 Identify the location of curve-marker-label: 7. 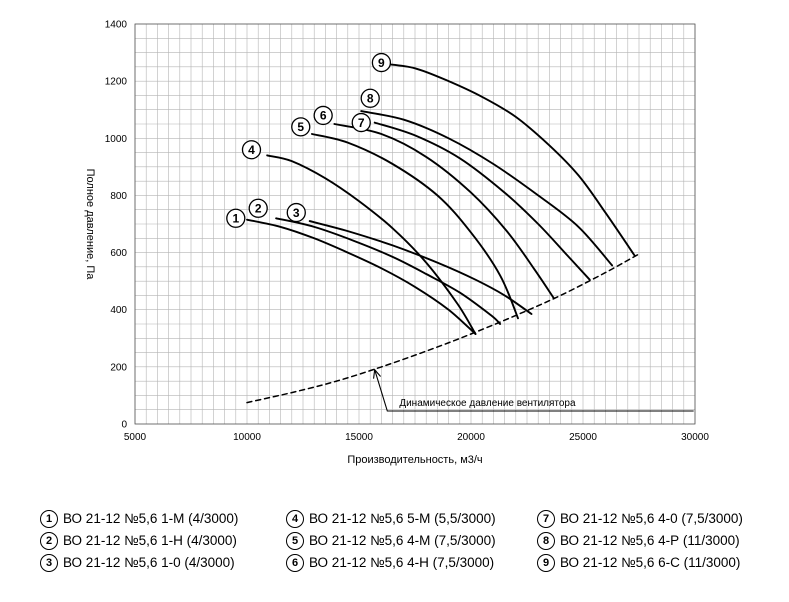
(361, 123).